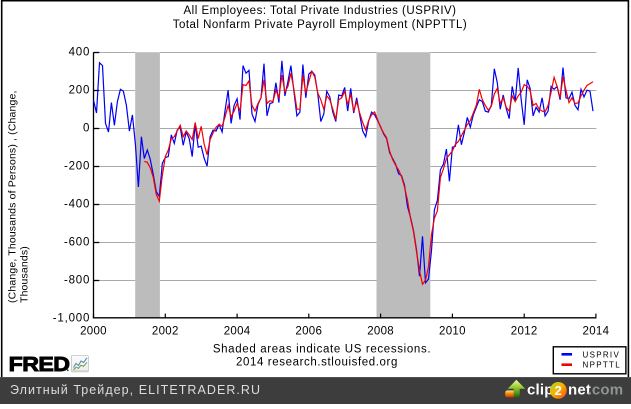 The height and width of the screenshot is (409, 631). I want to click on svg-text: 200, so click(80, 91).